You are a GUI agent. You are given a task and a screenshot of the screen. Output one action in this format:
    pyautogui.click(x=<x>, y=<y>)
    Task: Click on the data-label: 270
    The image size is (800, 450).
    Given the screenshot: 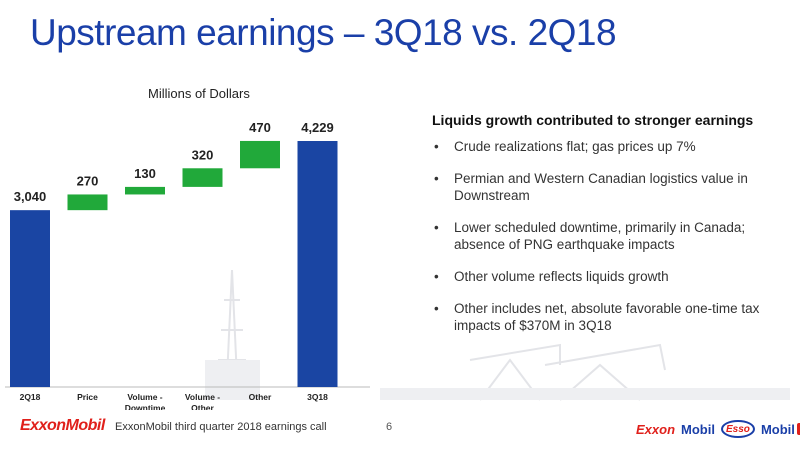 What is the action you would take?
    pyautogui.click(x=88, y=180)
    